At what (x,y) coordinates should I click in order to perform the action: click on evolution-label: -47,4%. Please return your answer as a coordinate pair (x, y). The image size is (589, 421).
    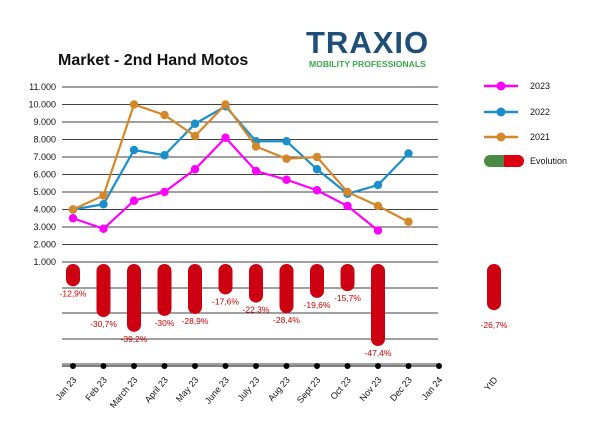
    Looking at the image, I should click on (378, 353).